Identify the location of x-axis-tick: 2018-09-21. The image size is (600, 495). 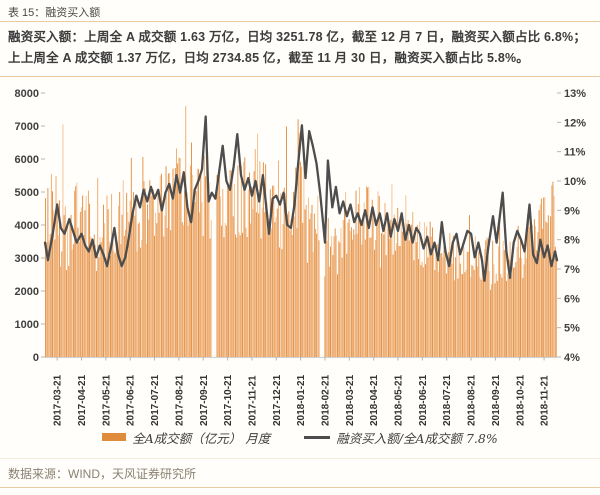
(496, 400).